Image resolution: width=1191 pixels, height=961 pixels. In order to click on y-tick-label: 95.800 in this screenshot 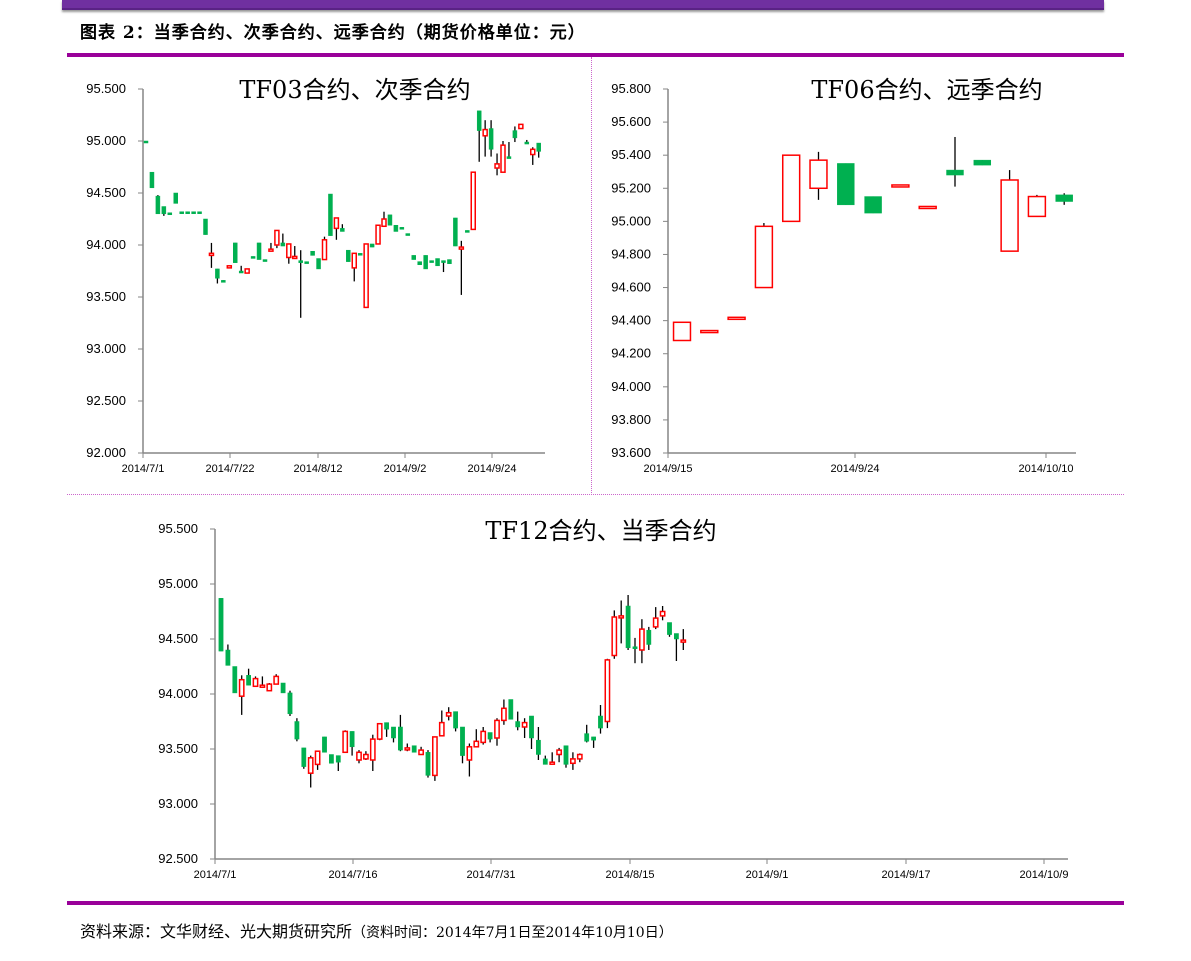, I will do `click(631, 88)`.